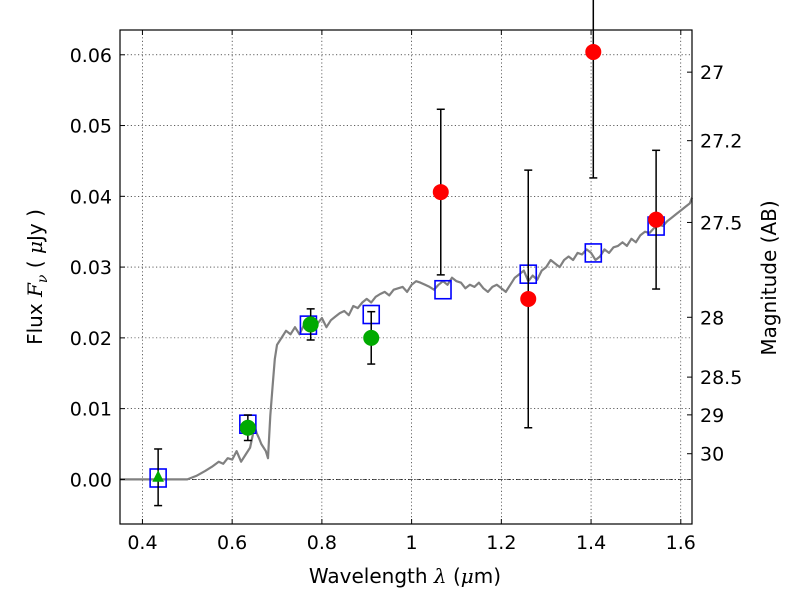 The image size is (800, 600). Describe the element at coordinates (322, 543) in the screenshot. I see `x-tick-label: 0.8` at that location.